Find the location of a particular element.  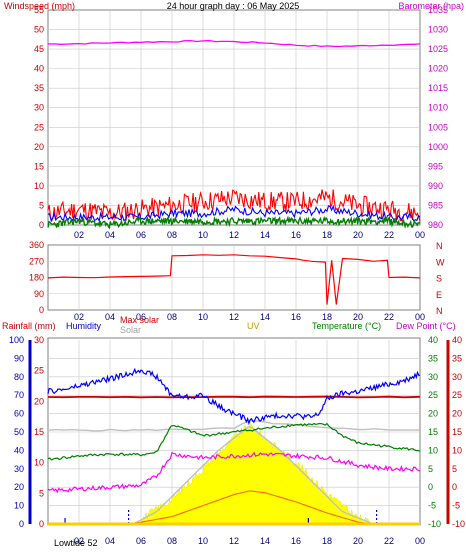

rain-y-tick-label: 0 is located at coordinates (41, 524).